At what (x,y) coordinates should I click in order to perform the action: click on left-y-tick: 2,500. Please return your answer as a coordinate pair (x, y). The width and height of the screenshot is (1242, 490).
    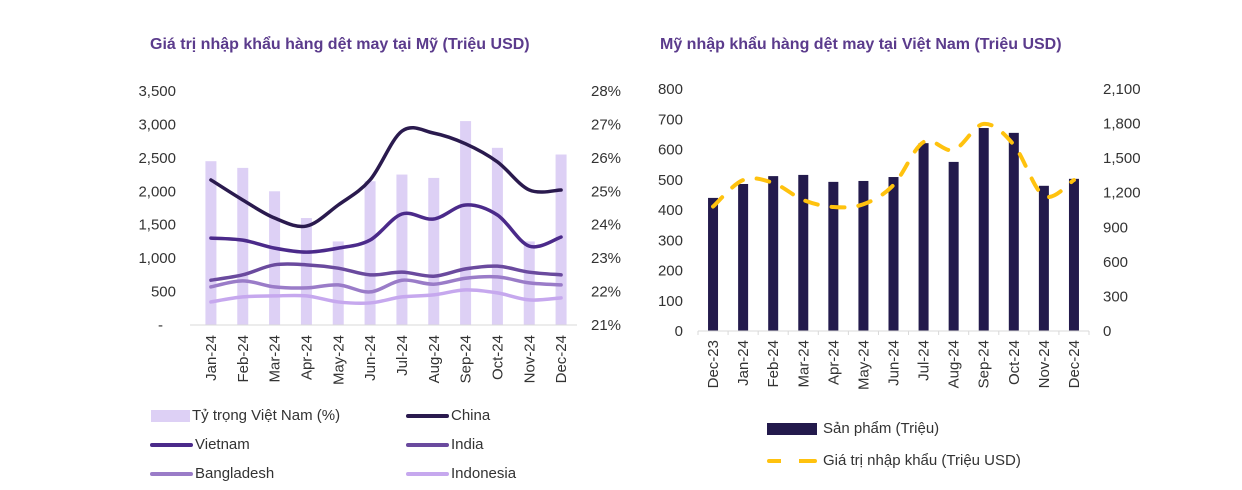
    Looking at the image, I should click on (157, 158).